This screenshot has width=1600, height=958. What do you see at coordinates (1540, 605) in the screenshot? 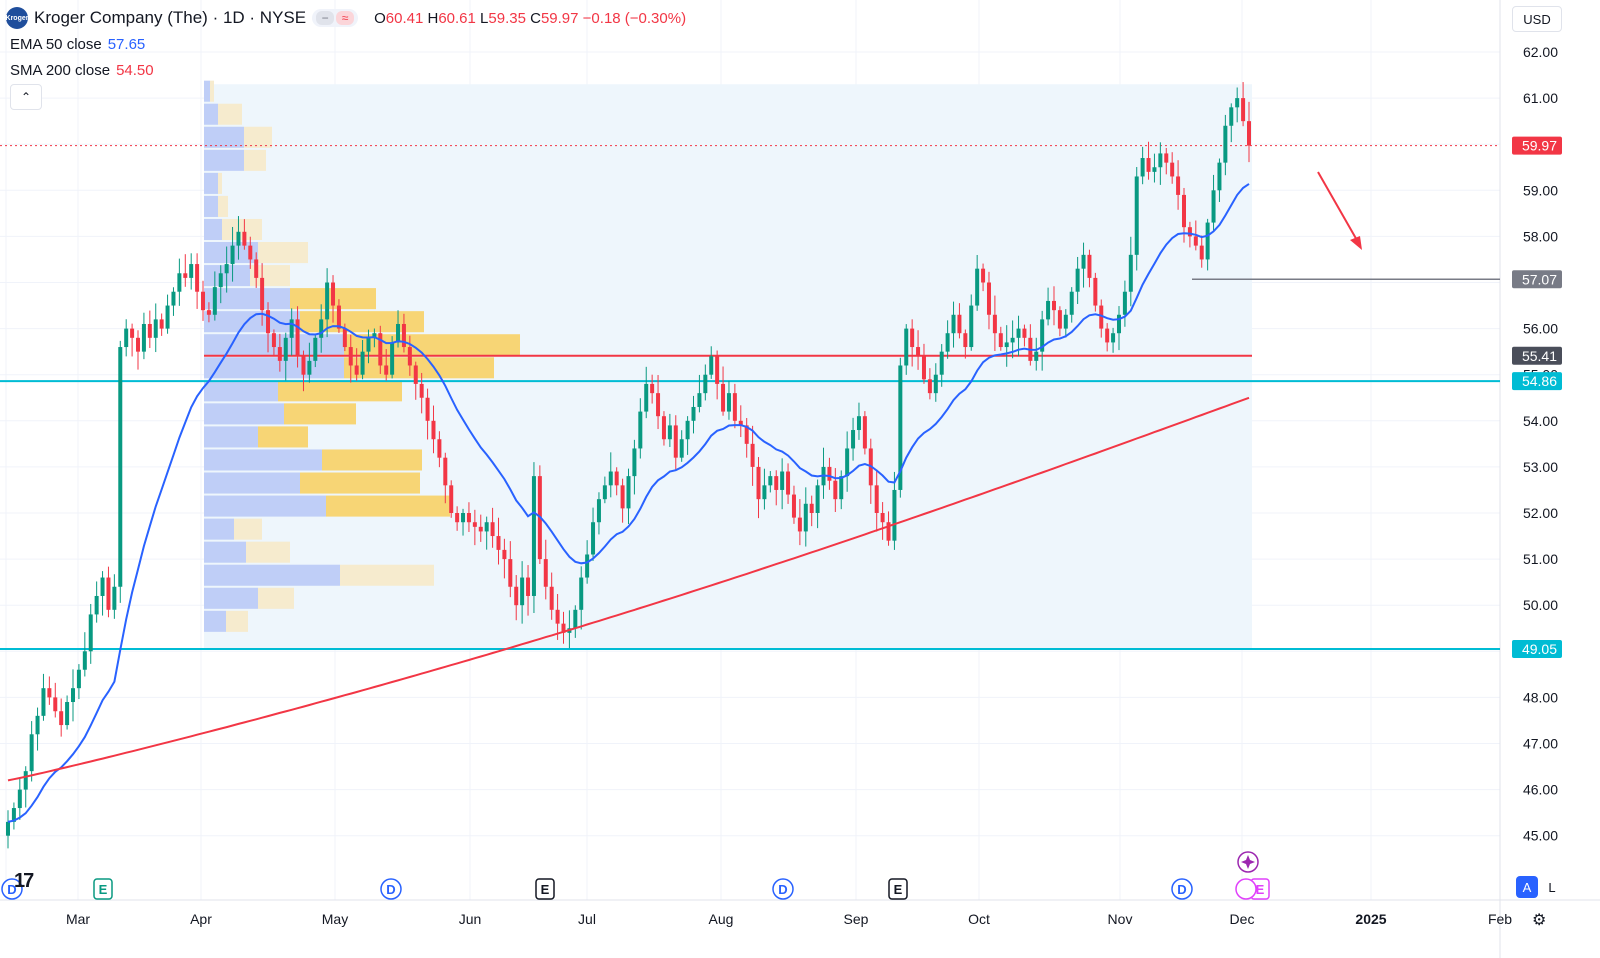
I see `price-tick-label: 50.00` at bounding box center [1540, 605].